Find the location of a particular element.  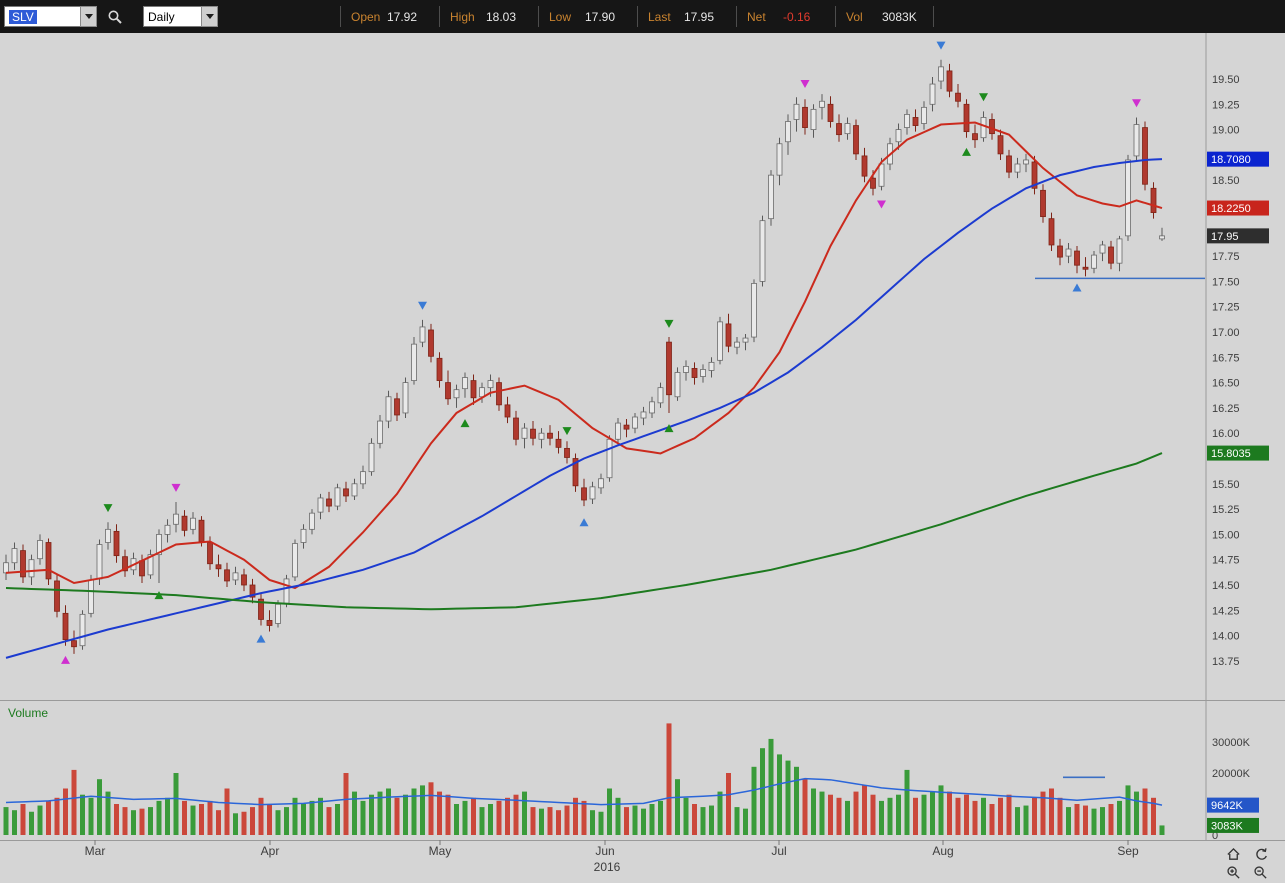

quote-label: Last is located at coordinates (659, 16).